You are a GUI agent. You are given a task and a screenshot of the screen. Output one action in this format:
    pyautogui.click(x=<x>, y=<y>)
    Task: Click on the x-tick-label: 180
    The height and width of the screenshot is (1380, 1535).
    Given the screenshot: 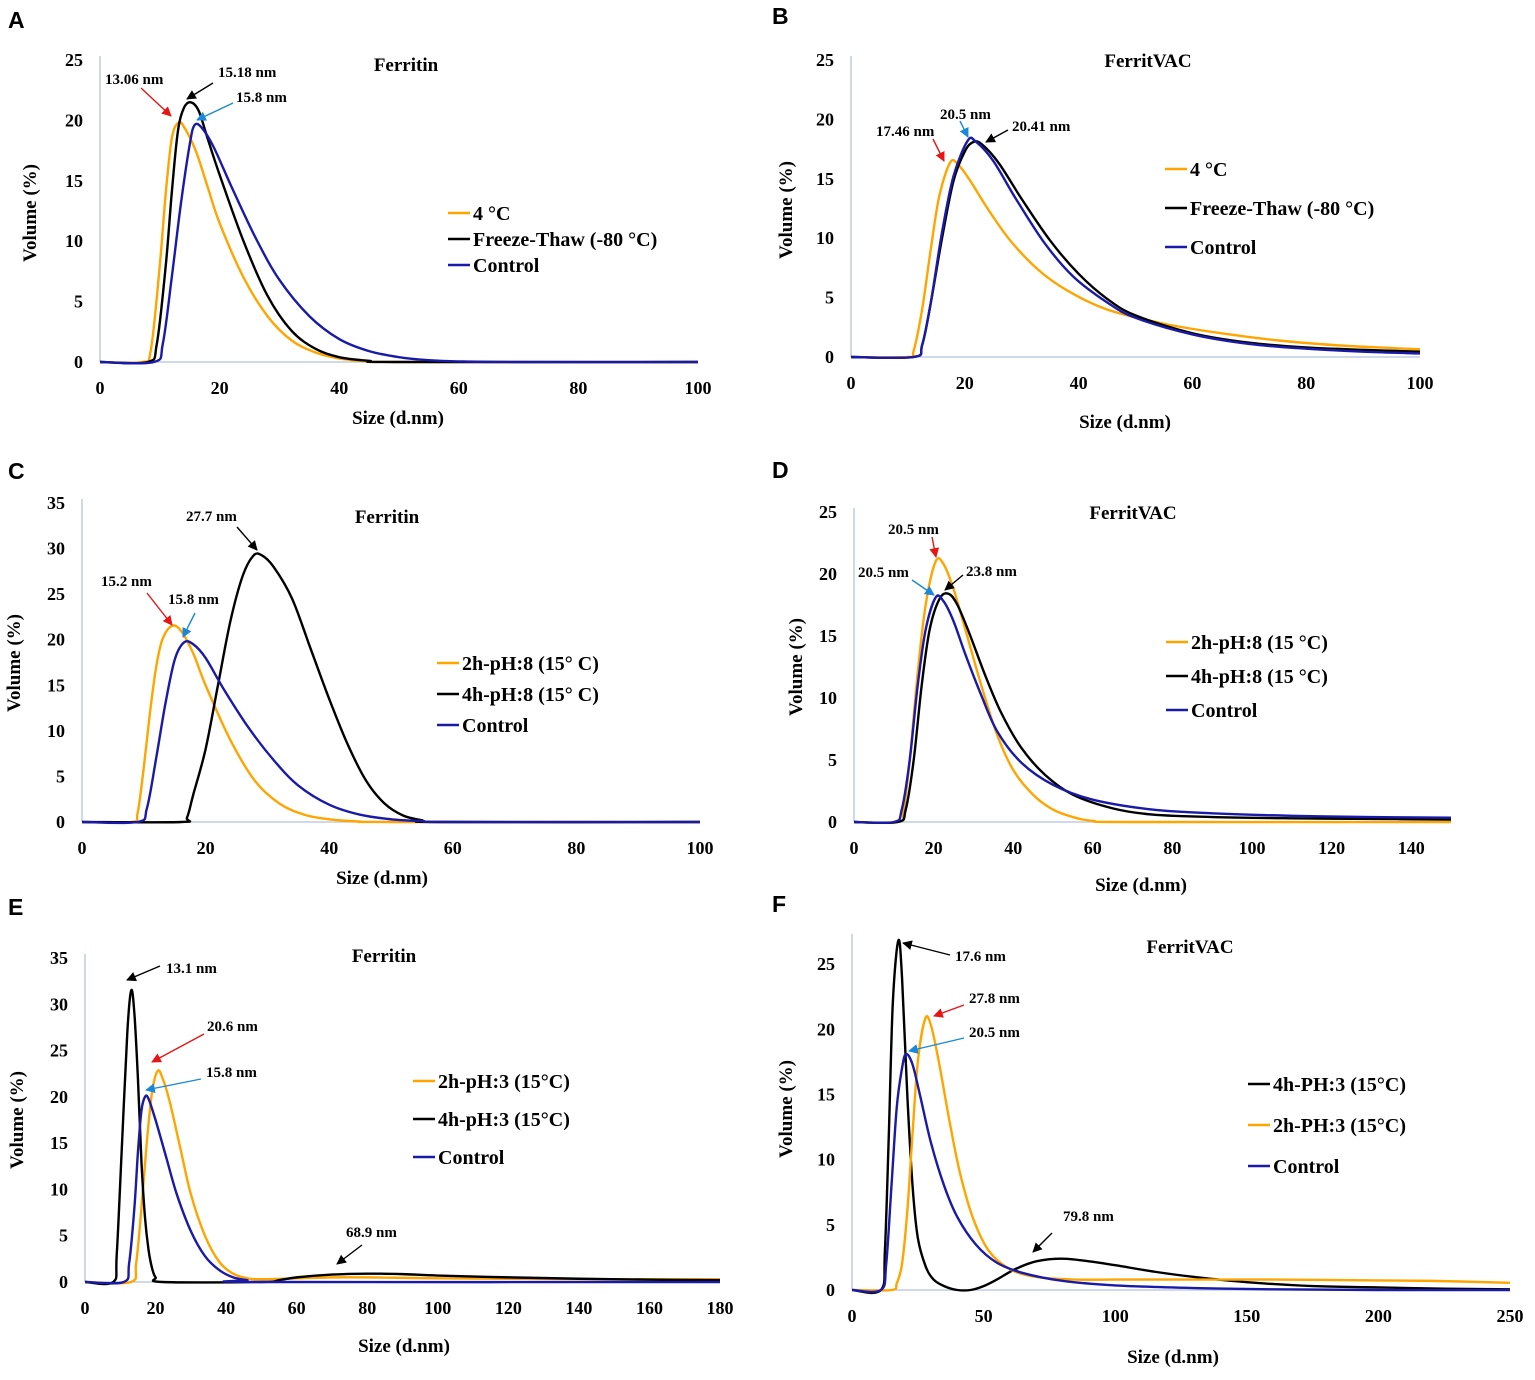 What is the action you would take?
    pyautogui.click(x=720, y=1308)
    